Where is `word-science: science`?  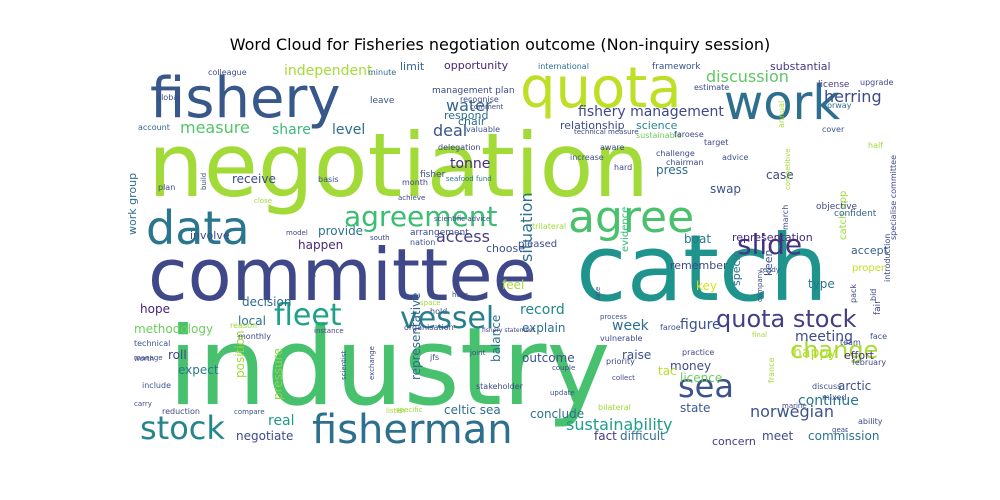 word-science: science is located at coordinates (657, 125).